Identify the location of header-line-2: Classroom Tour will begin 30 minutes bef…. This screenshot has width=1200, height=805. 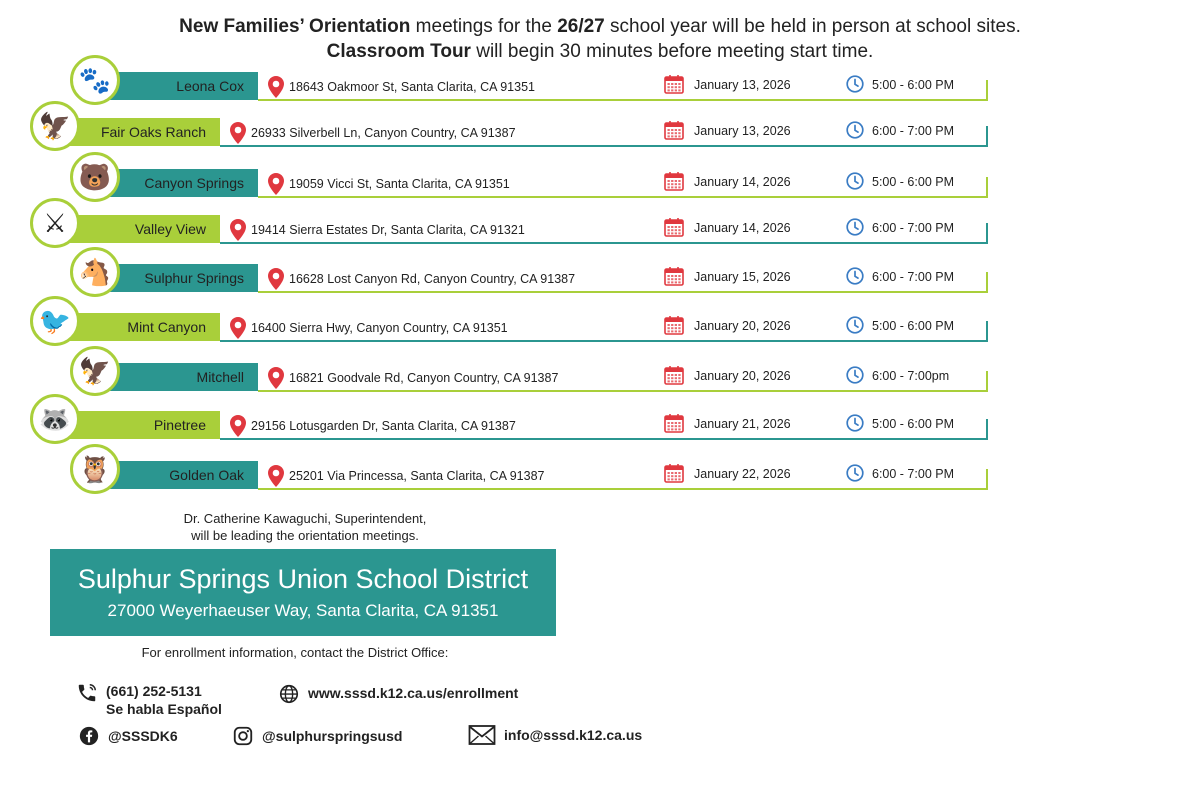
(600, 51).